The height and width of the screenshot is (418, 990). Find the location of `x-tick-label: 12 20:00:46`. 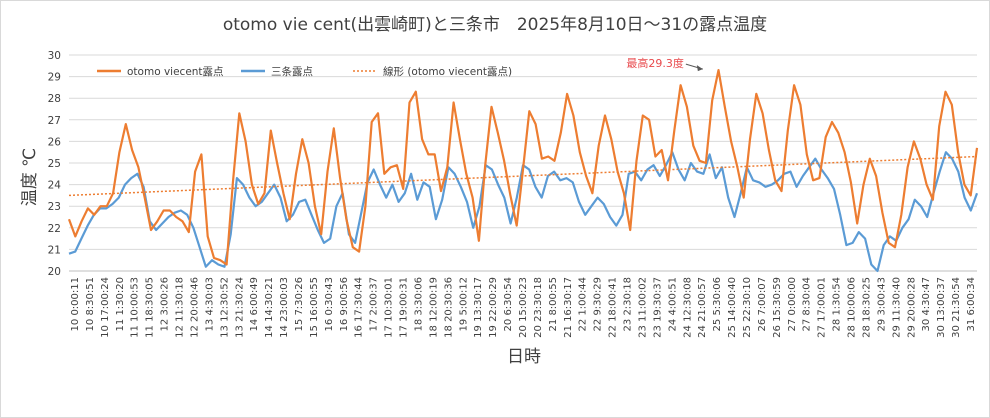

x-tick-label: 12 20:00:46 is located at coordinates (194, 307).